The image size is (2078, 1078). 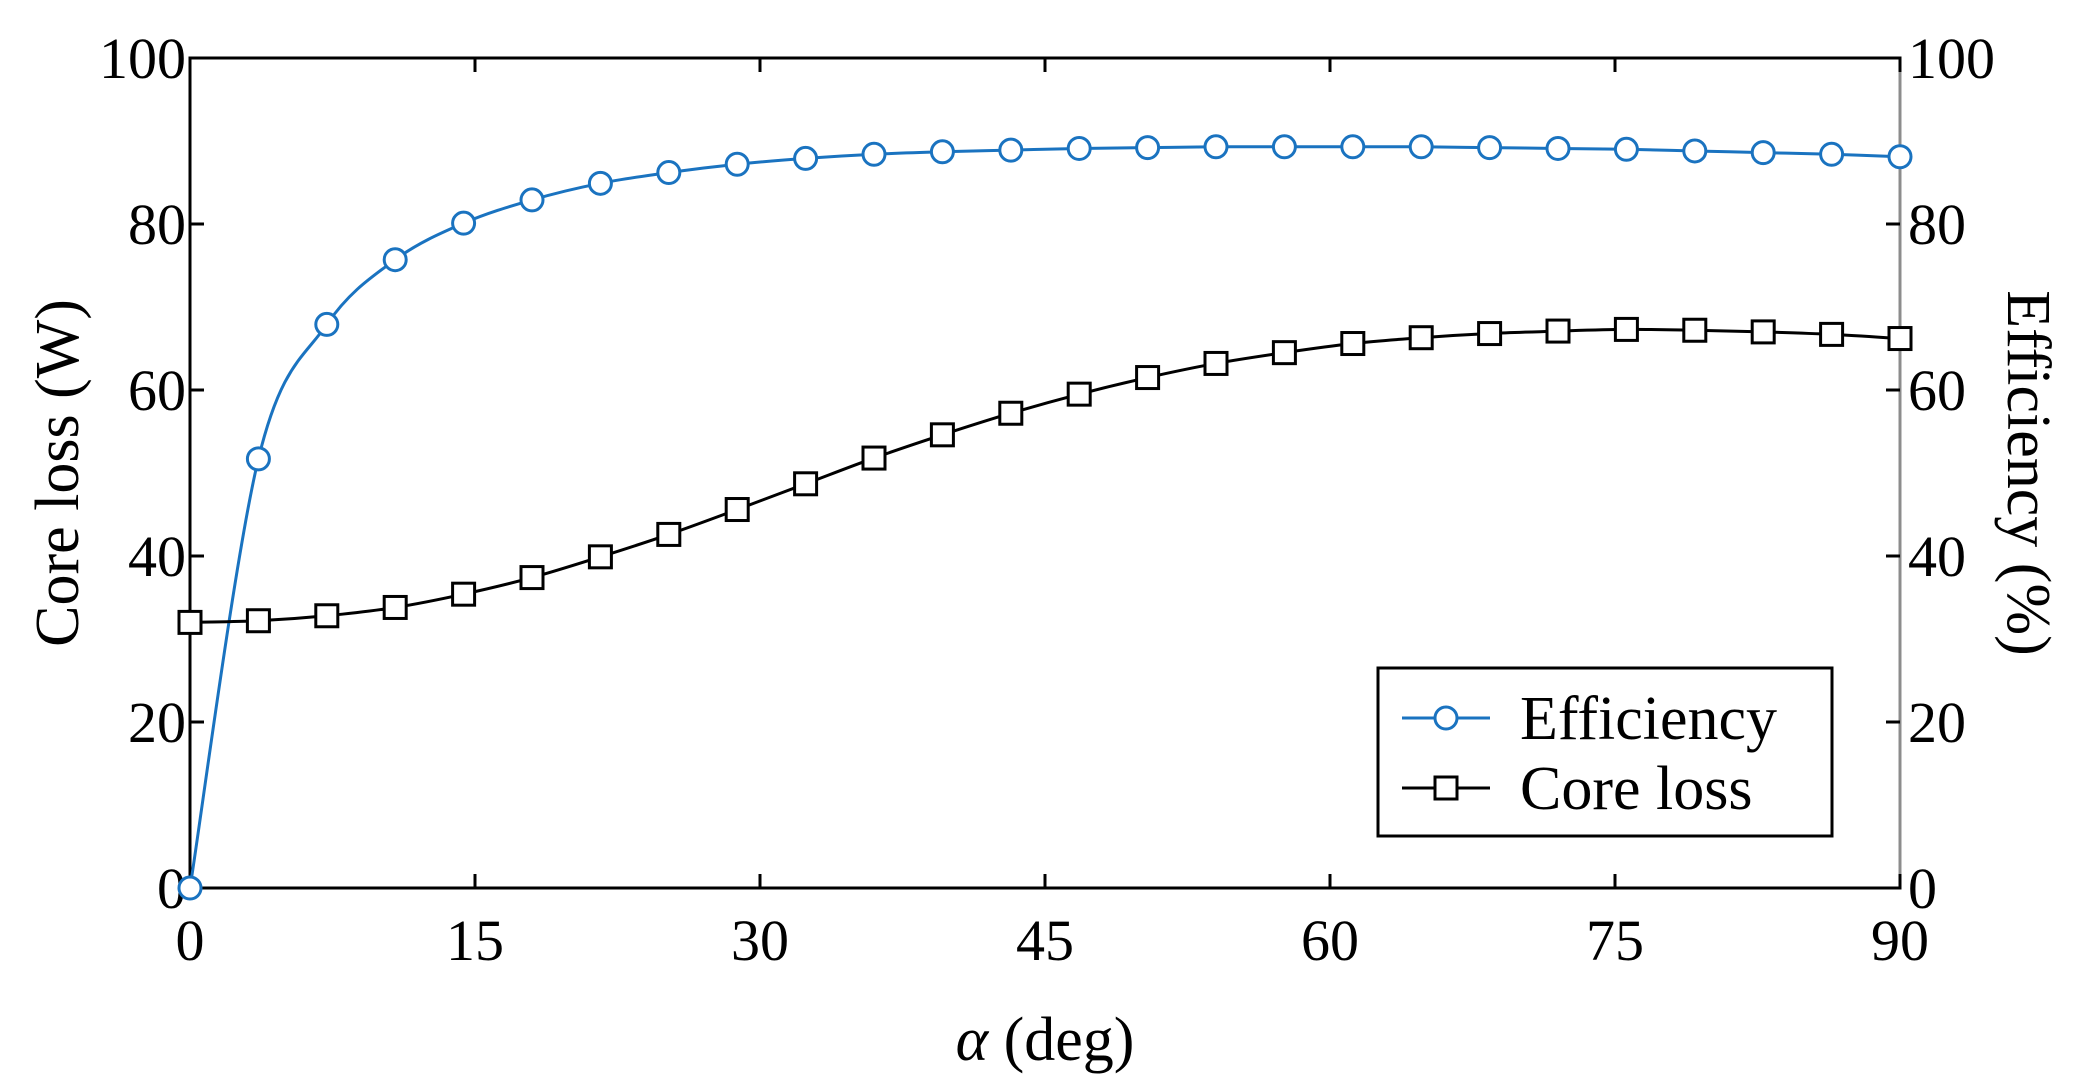 What do you see at coordinates (1636, 789) in the screenshot?
I see `legend-coreloss-label: Core loss` at bounding box center [1636, 789].